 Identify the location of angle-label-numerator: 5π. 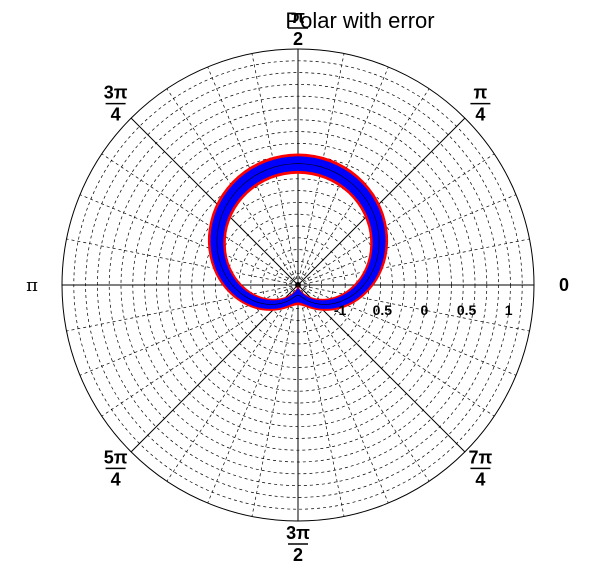
(116, 457).